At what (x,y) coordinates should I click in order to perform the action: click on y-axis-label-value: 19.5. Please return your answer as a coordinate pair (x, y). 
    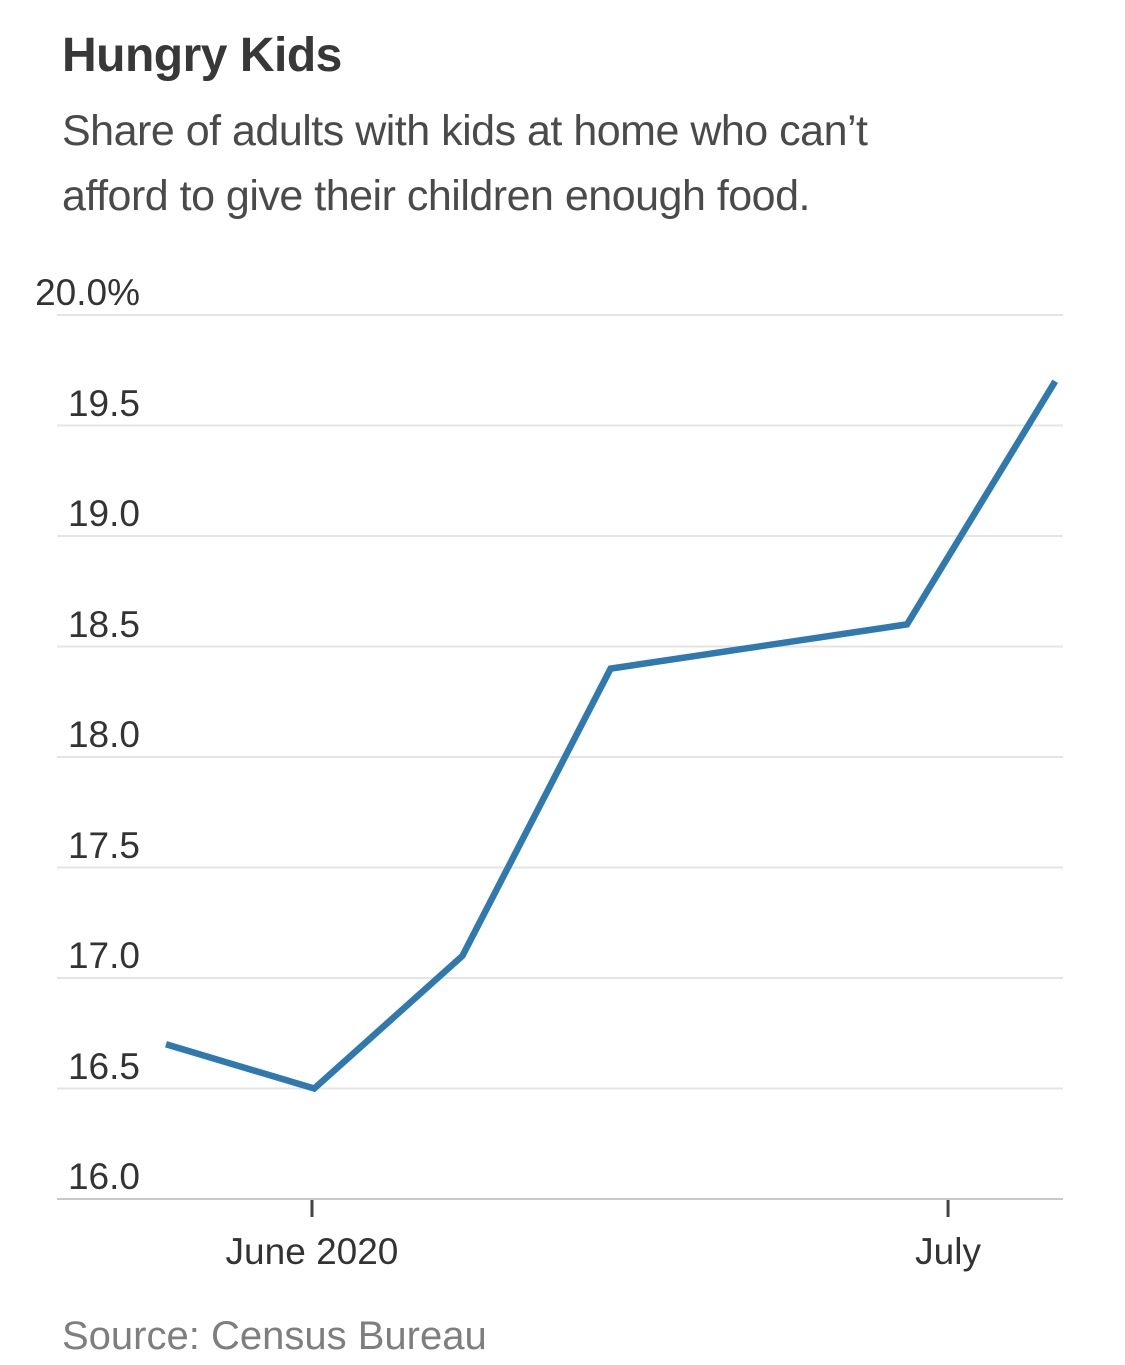
    Looking at the image, I should click on (103, 403).